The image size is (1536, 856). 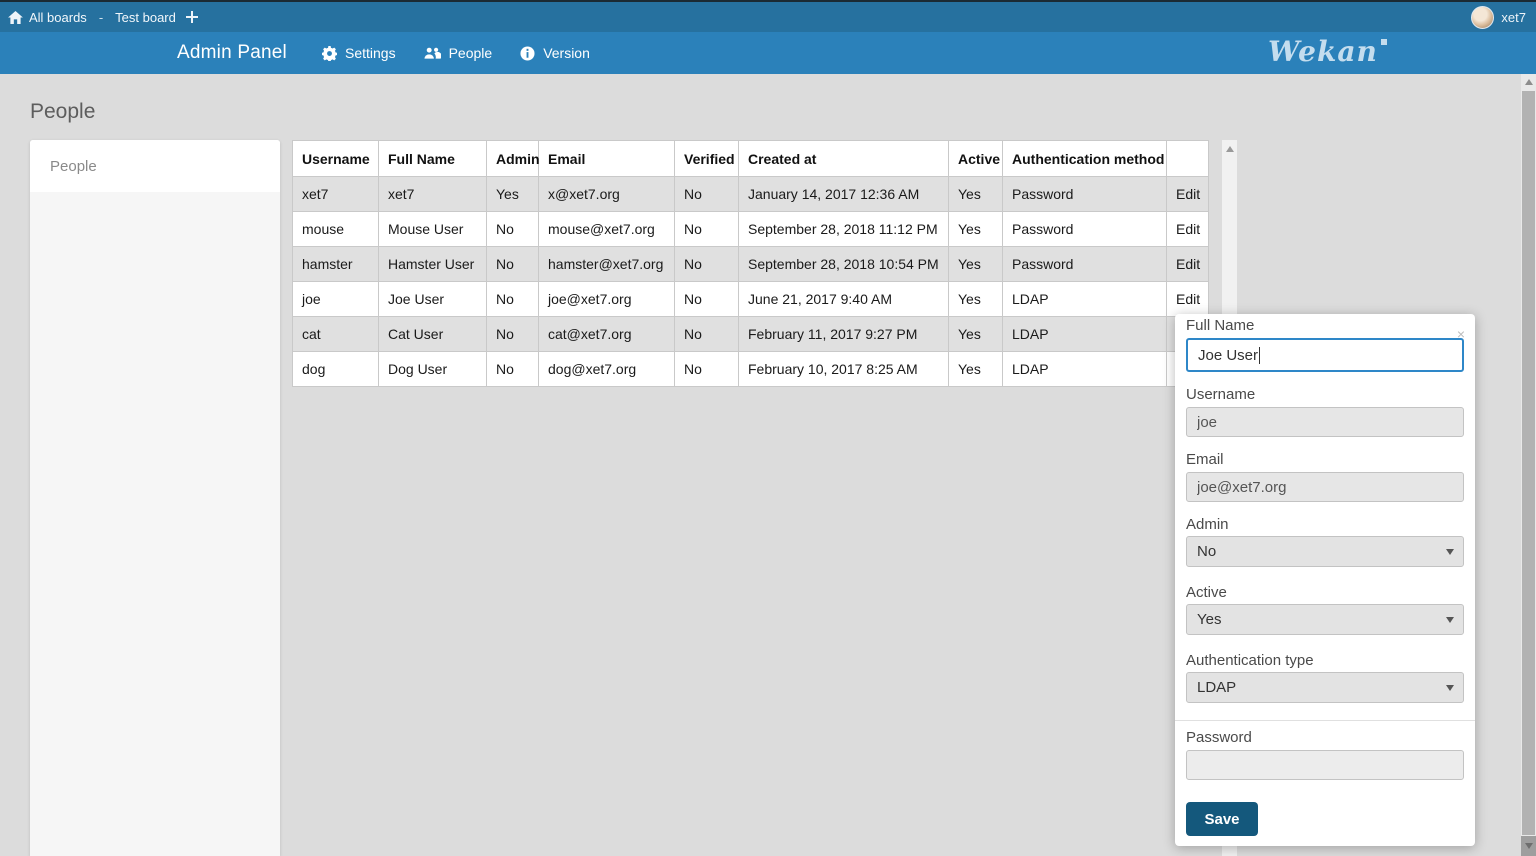 I want to click on auth-type-select: LDAP, so click(x=1325, y=687).